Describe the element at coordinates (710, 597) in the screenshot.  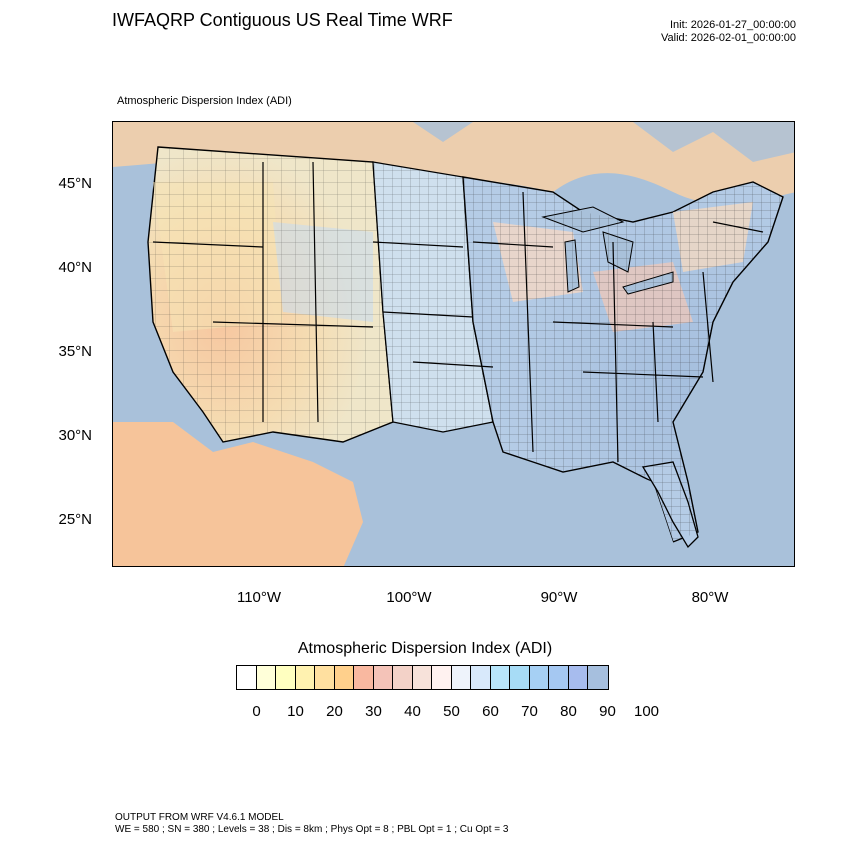
I see `lon-label-80w: 80°W` at that location.